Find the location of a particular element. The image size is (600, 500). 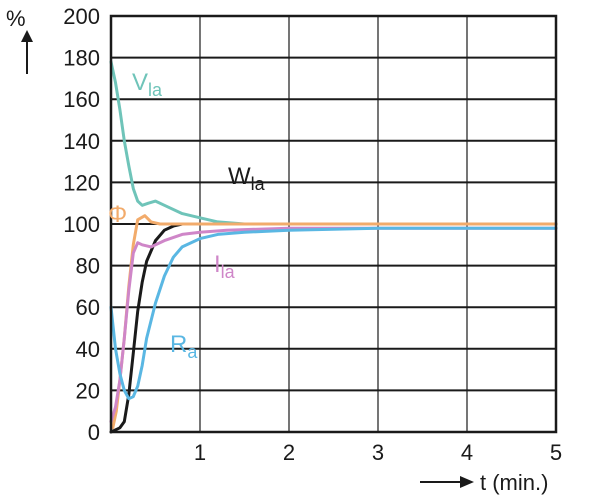

y-tick-label: 80 is located at coordinates (88, 266).